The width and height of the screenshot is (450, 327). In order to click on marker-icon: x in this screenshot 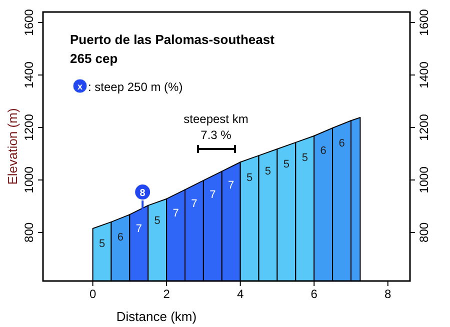, I will do `click(80, 86)`.